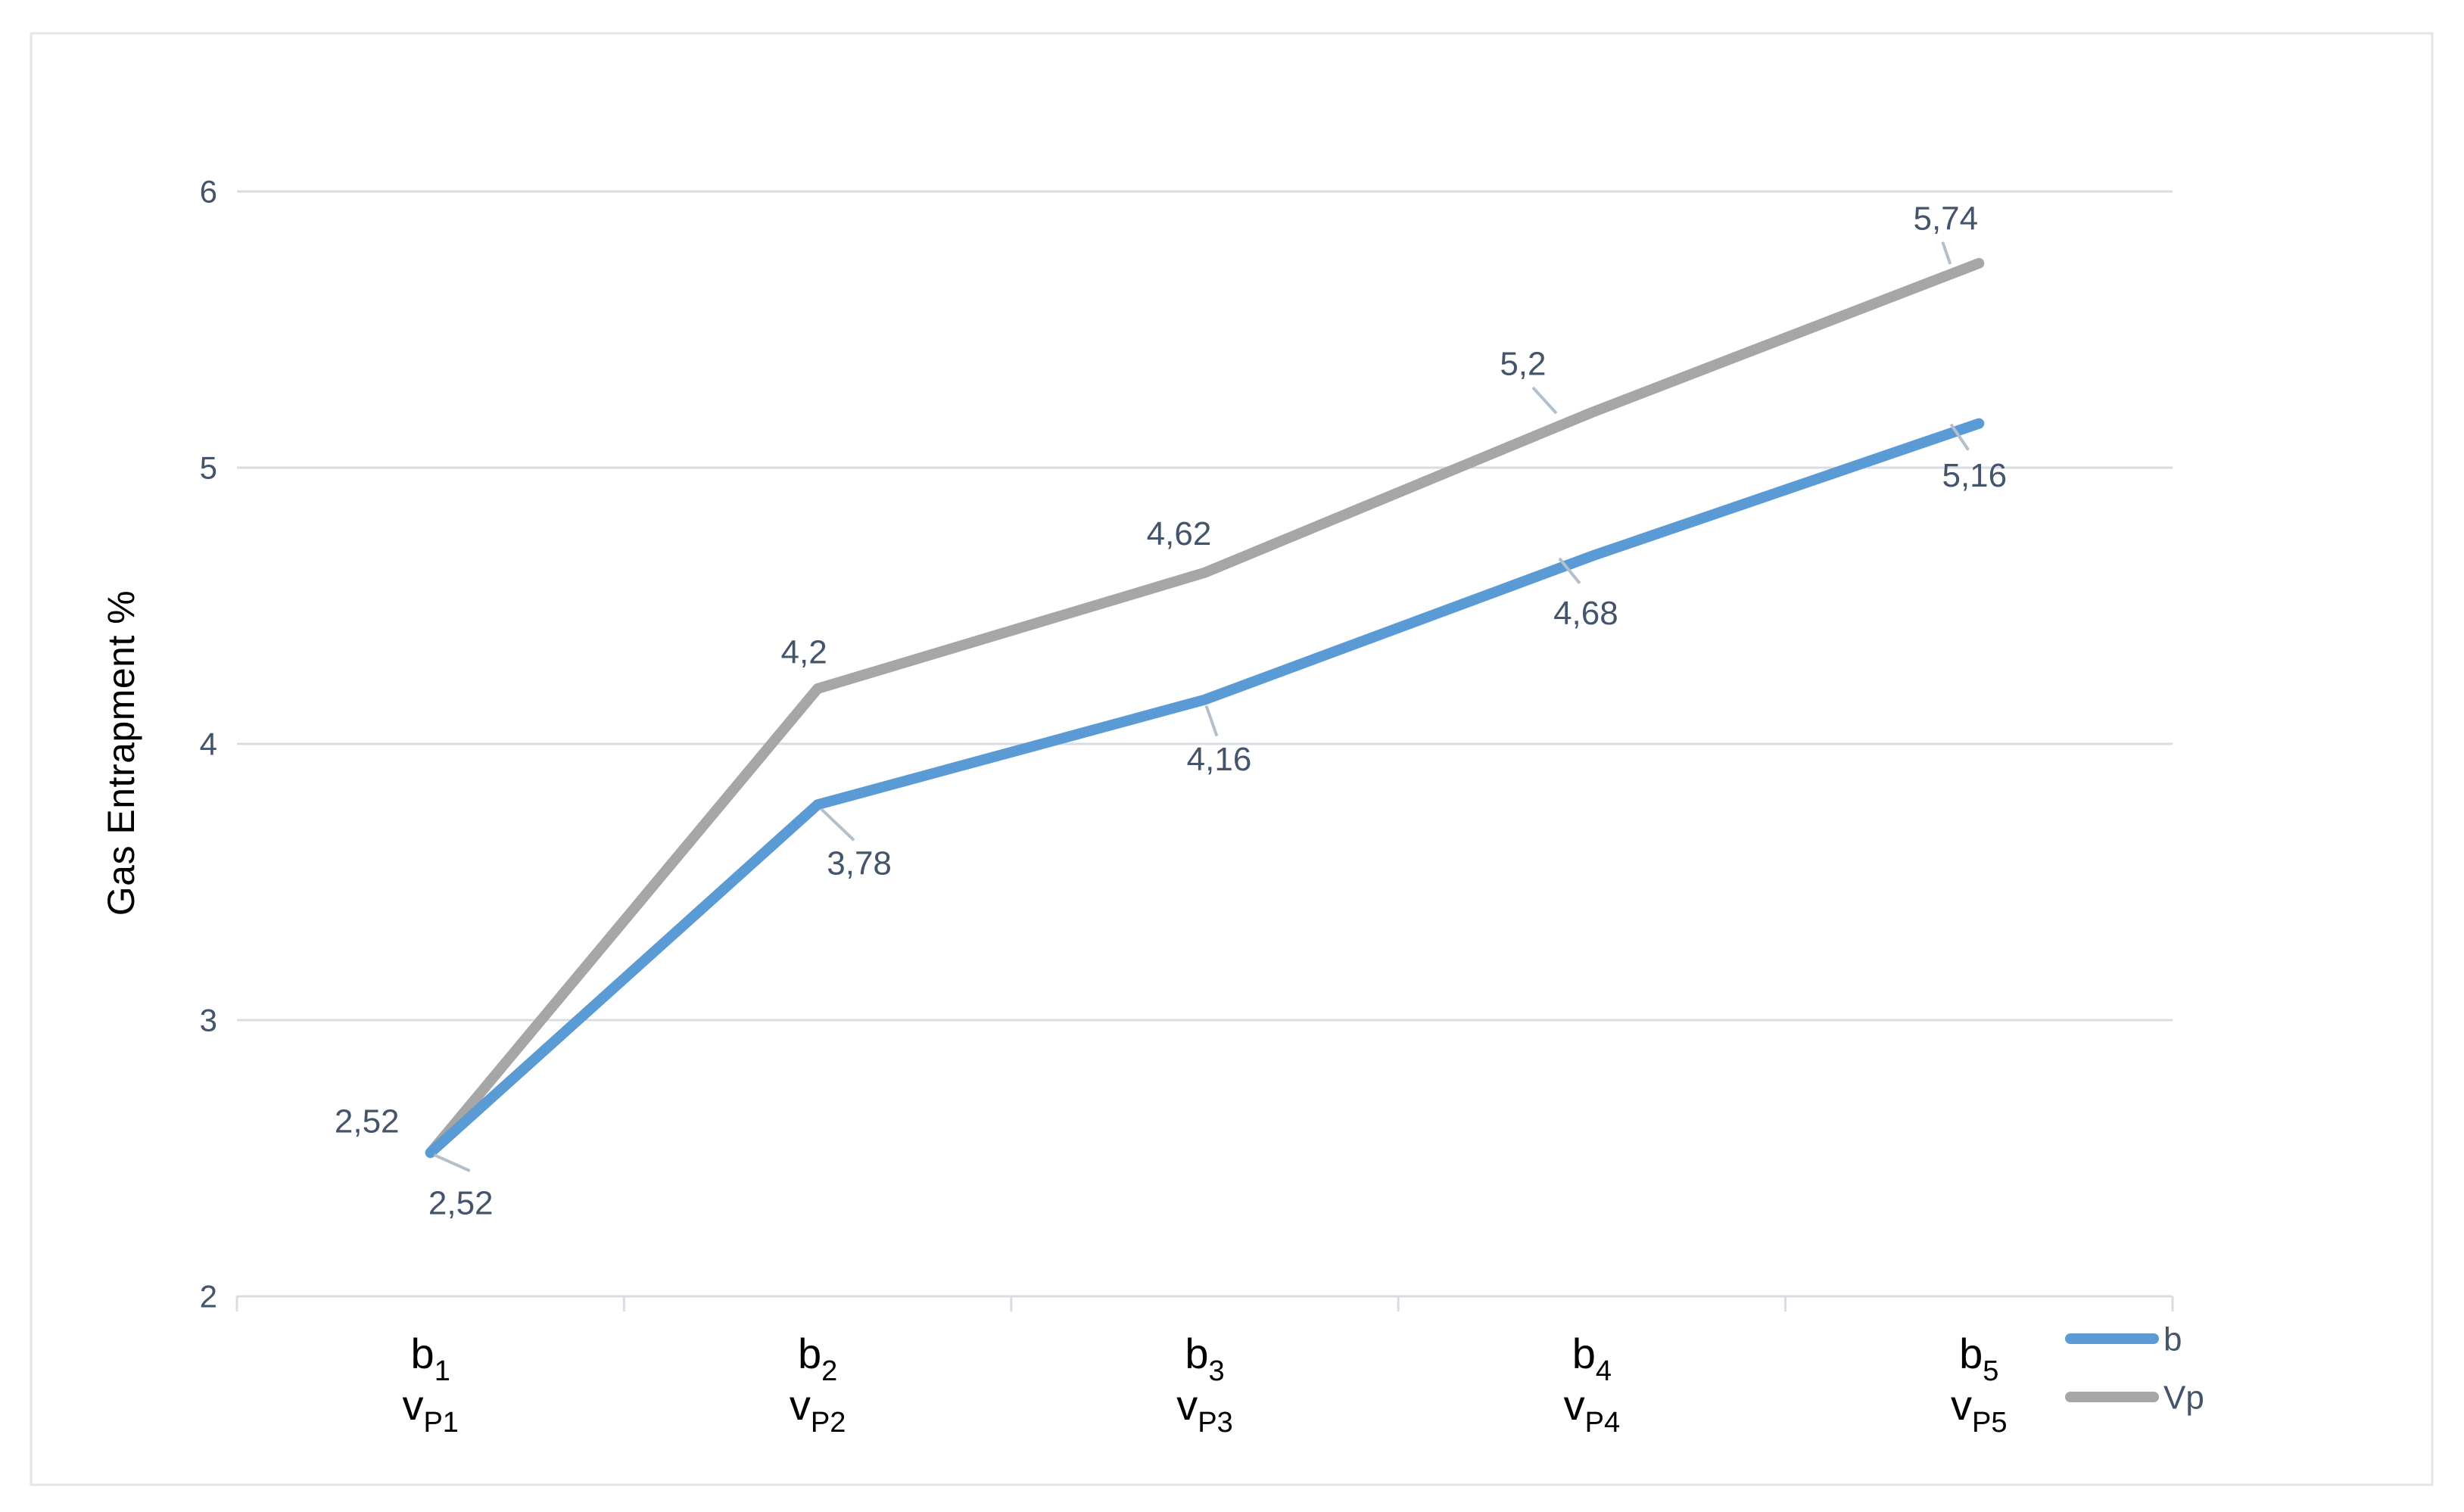 The width and height of the screenshot is (2464, 1512). Describe the element at coordinates (1179, 533) in the screenshot. I see `data-label-vp-2: 4,62` at that location.